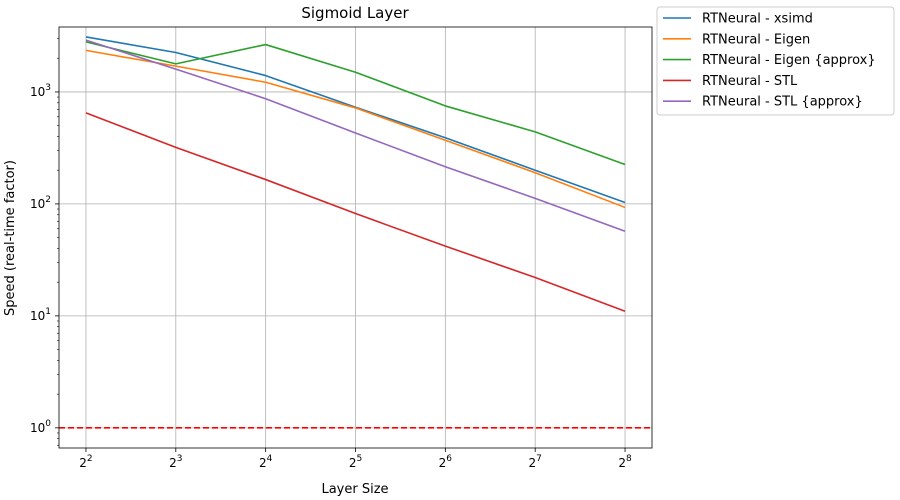  Describe the element at coordinates (355, 462) in the screenshot. I see `x-tick-label: 25` at that location.